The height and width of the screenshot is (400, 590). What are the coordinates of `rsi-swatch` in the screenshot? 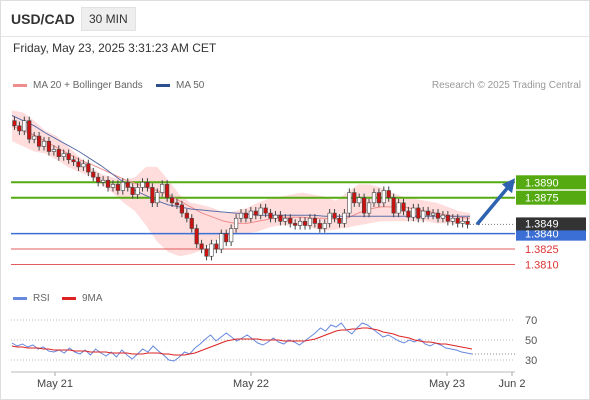 It's located at (20, 298).